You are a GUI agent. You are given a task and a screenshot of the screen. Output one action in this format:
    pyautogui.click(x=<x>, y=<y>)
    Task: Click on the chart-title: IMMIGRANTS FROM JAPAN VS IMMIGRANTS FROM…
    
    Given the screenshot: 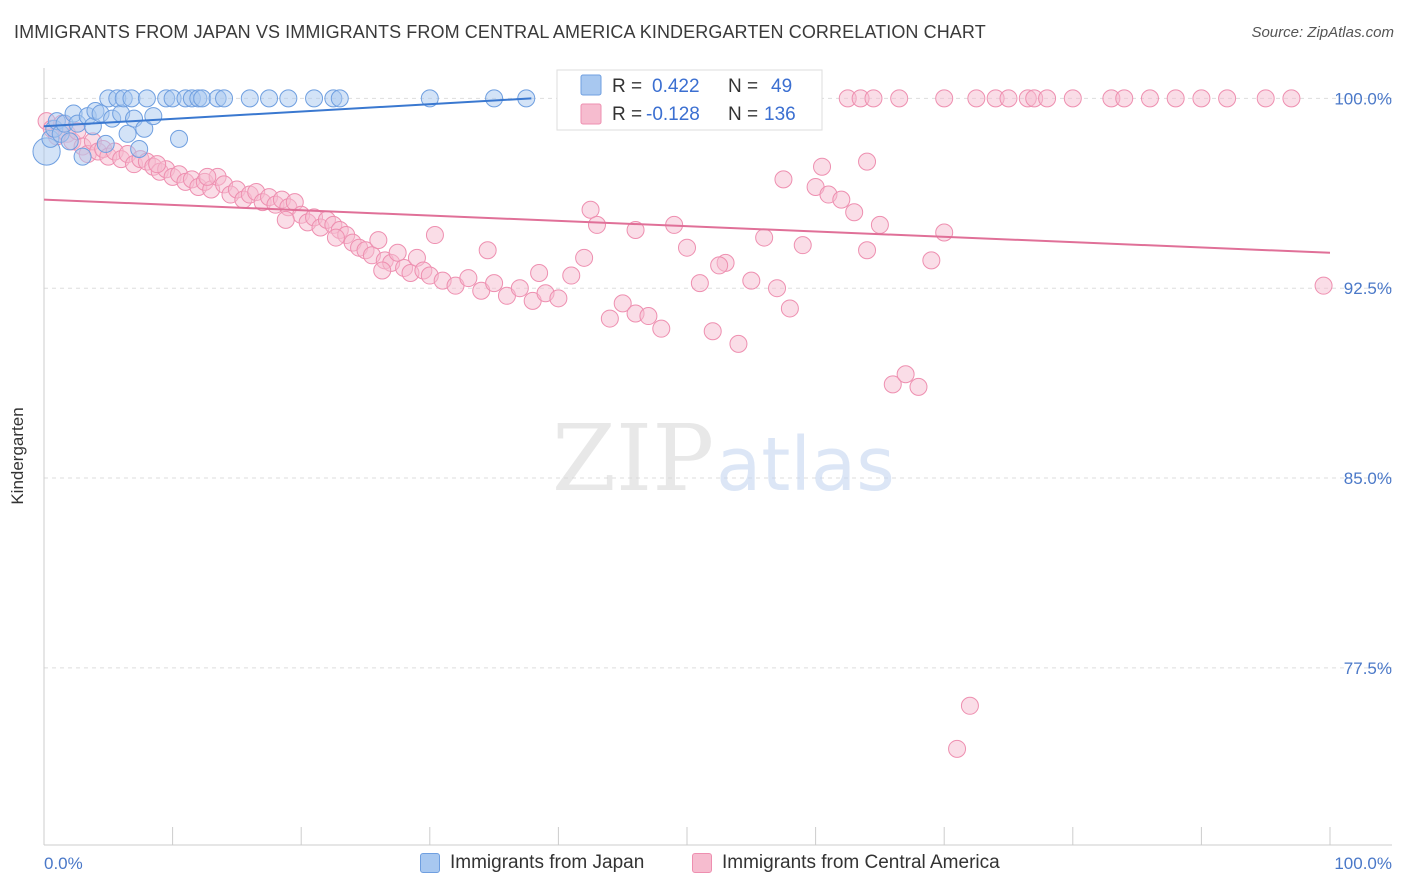 What is the action you would take?
    pyautogui.click(x=500, y=32)
    